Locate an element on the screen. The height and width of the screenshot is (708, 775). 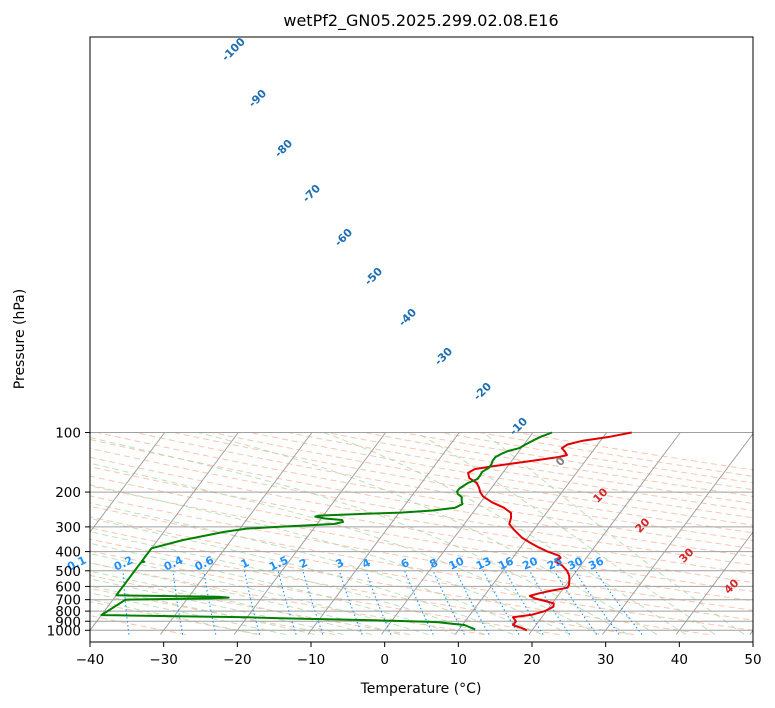
x-tick-label: −30 is located at coordinates (163, 660).